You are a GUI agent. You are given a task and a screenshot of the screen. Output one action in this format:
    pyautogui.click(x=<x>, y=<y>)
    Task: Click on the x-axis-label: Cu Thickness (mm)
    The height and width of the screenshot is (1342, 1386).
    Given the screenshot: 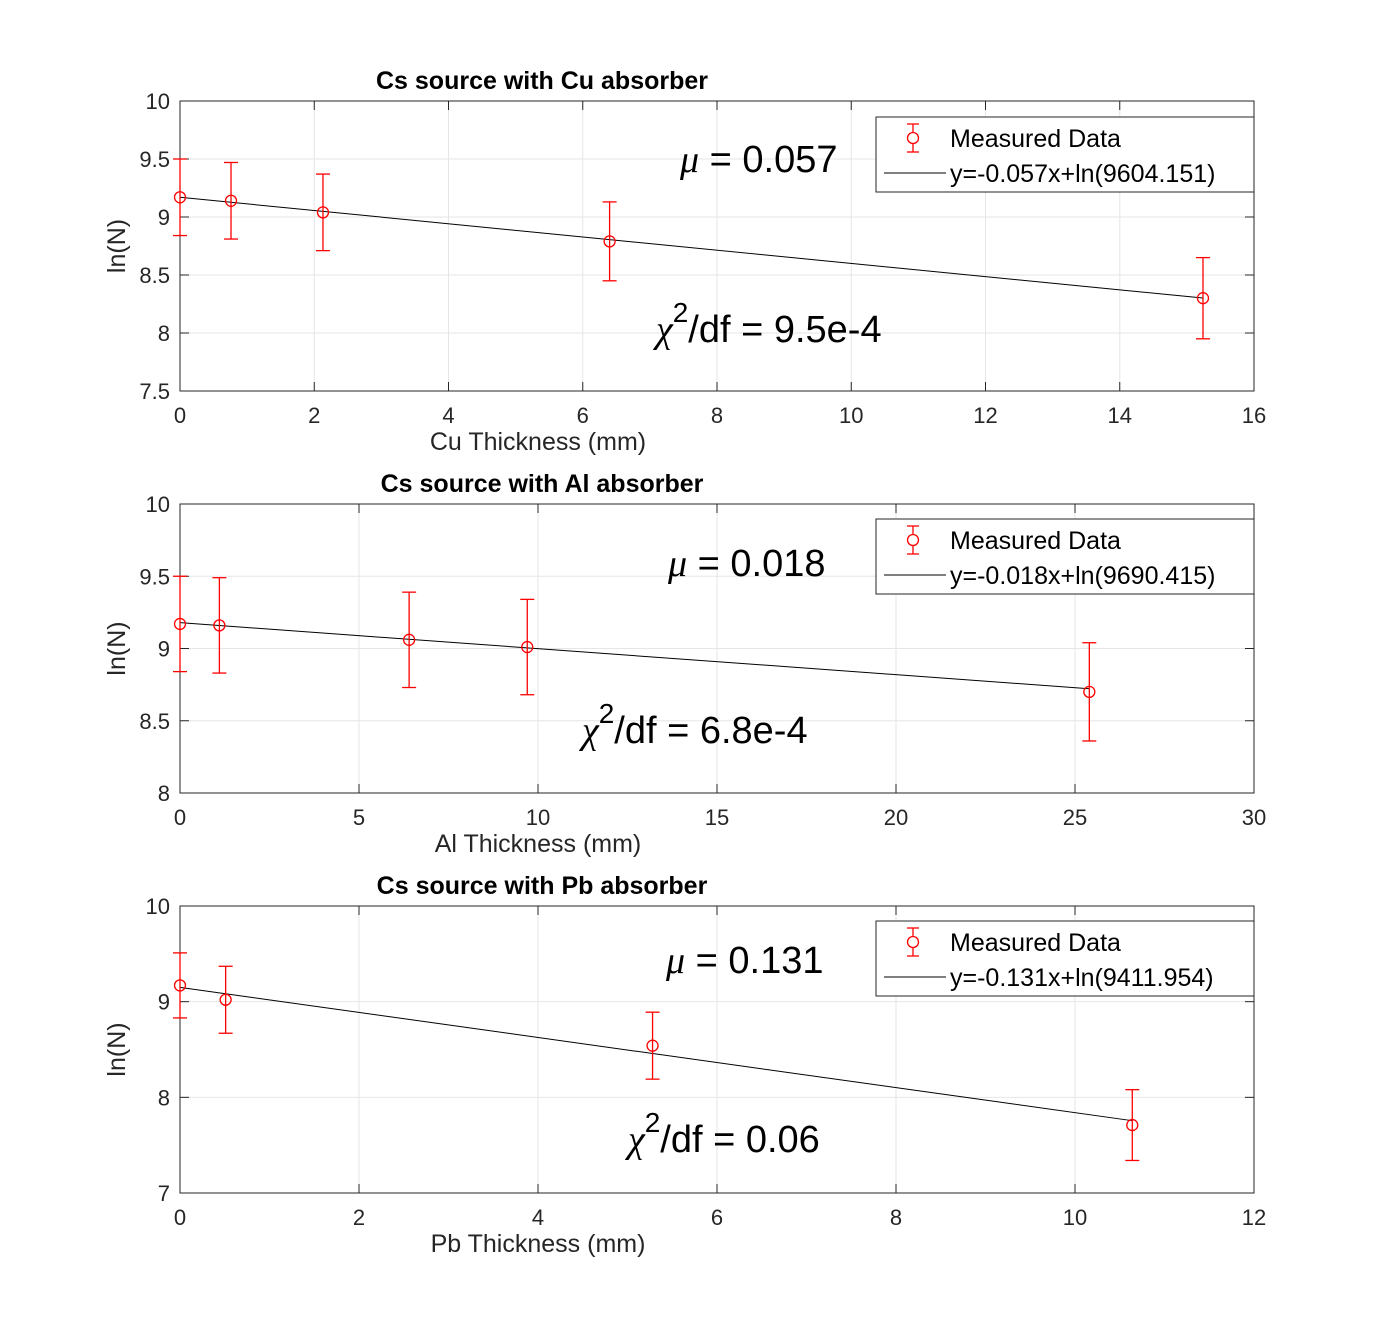 What is the action you would take?
    pyautogui.click(x=538, y=442)
    